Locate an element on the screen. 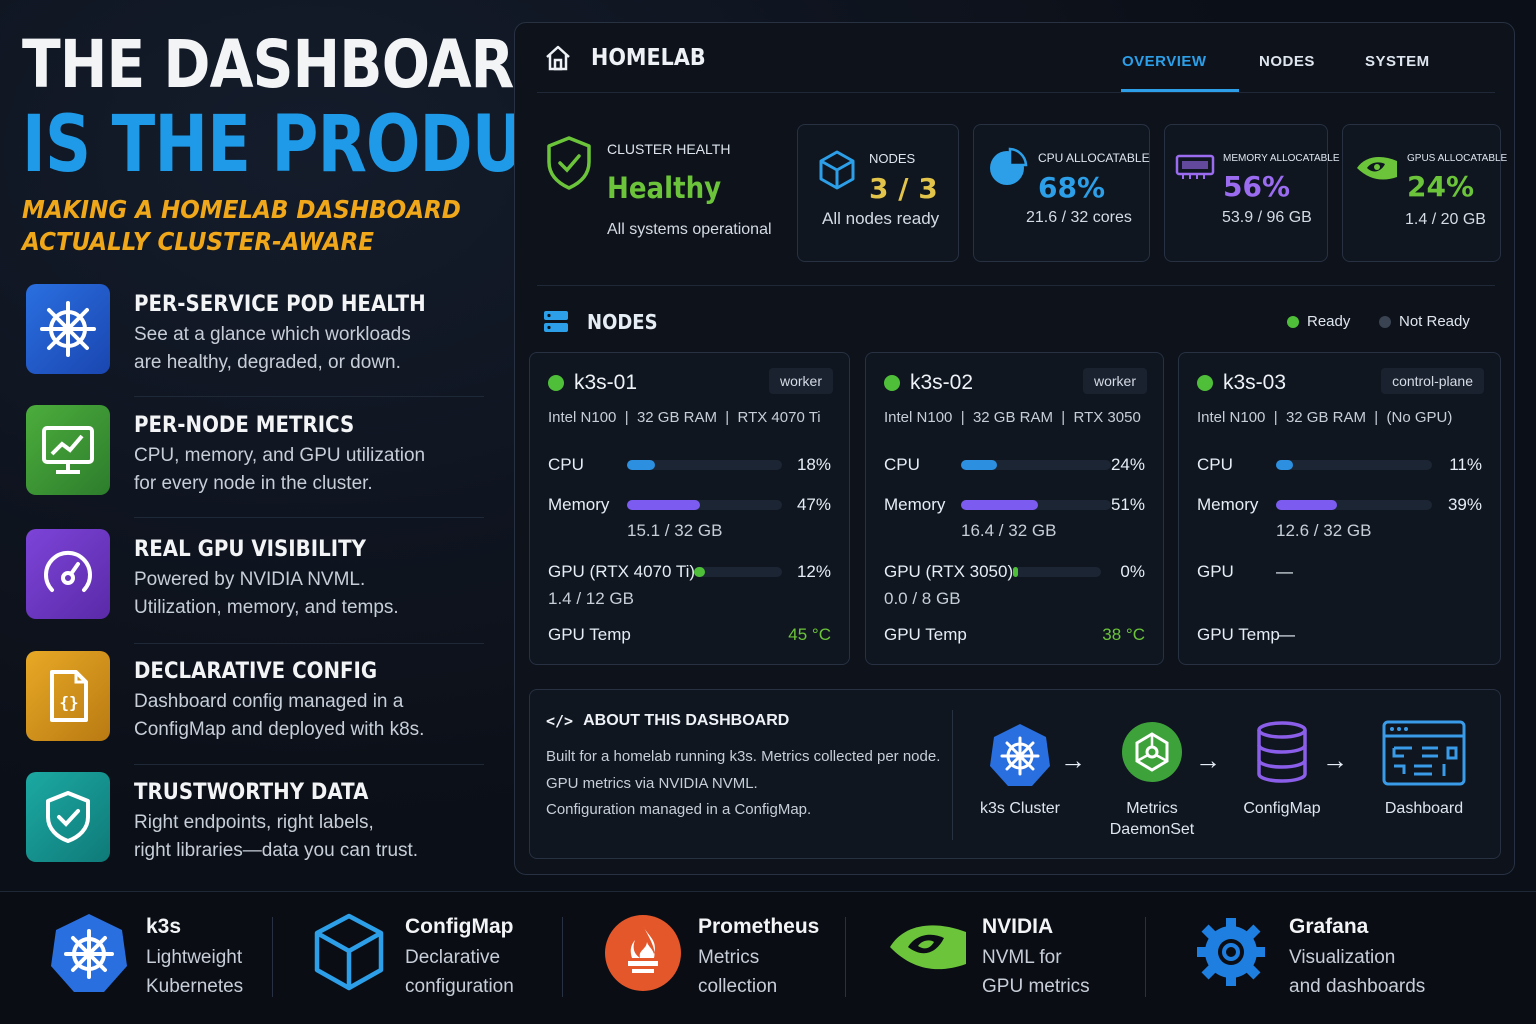 The height and width of the screenshot is (1024, 1536). tech-desc: Declarative configuration is located at coordinates (459, 972).